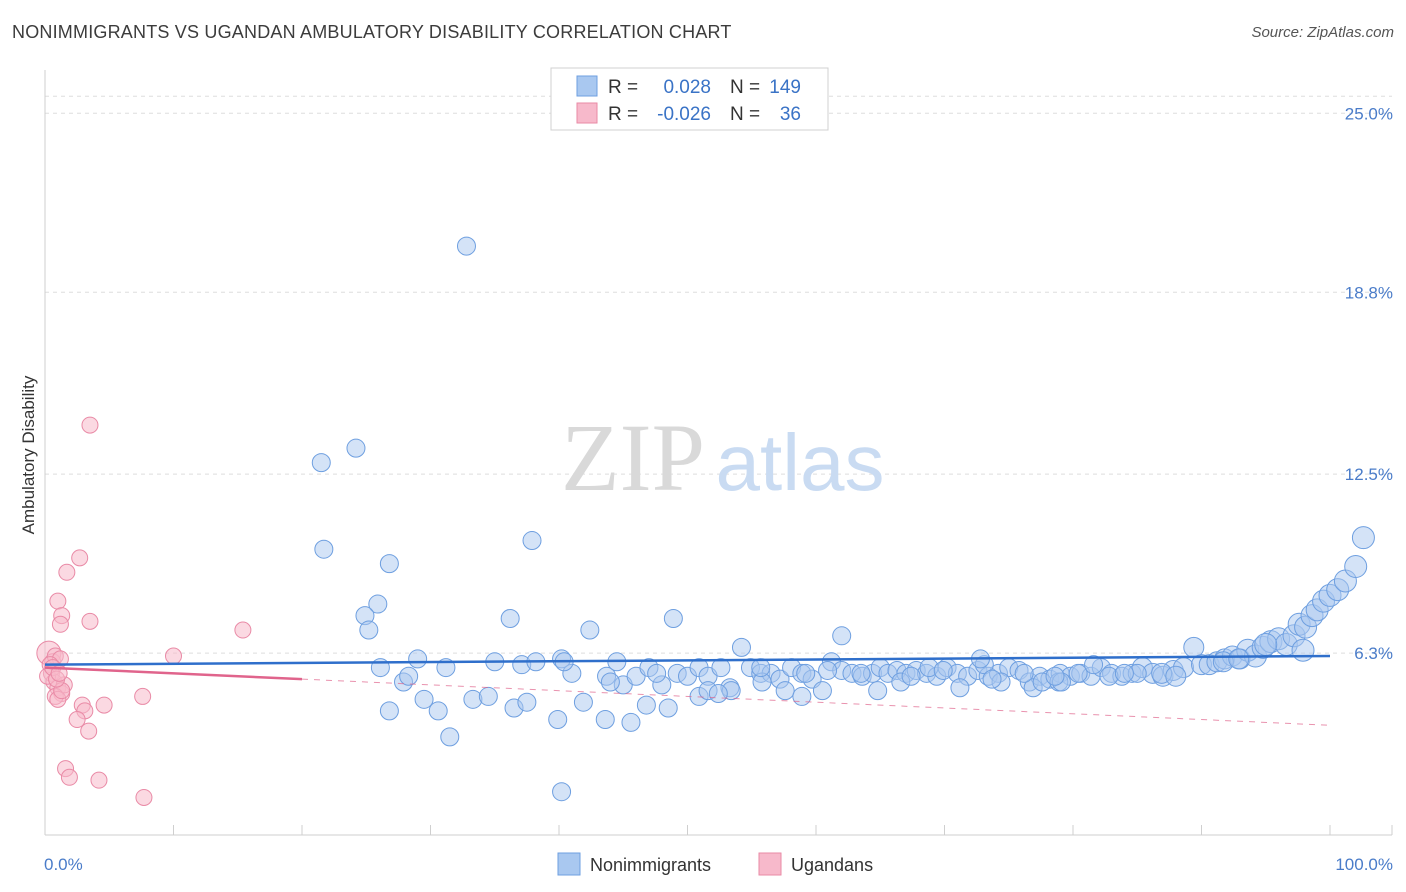 The width and height of the screenshot is (1406, 892). Describe the element at coordinates (785, 87) in the screenshot. I see `legend-n-value-1: 149` at that location.